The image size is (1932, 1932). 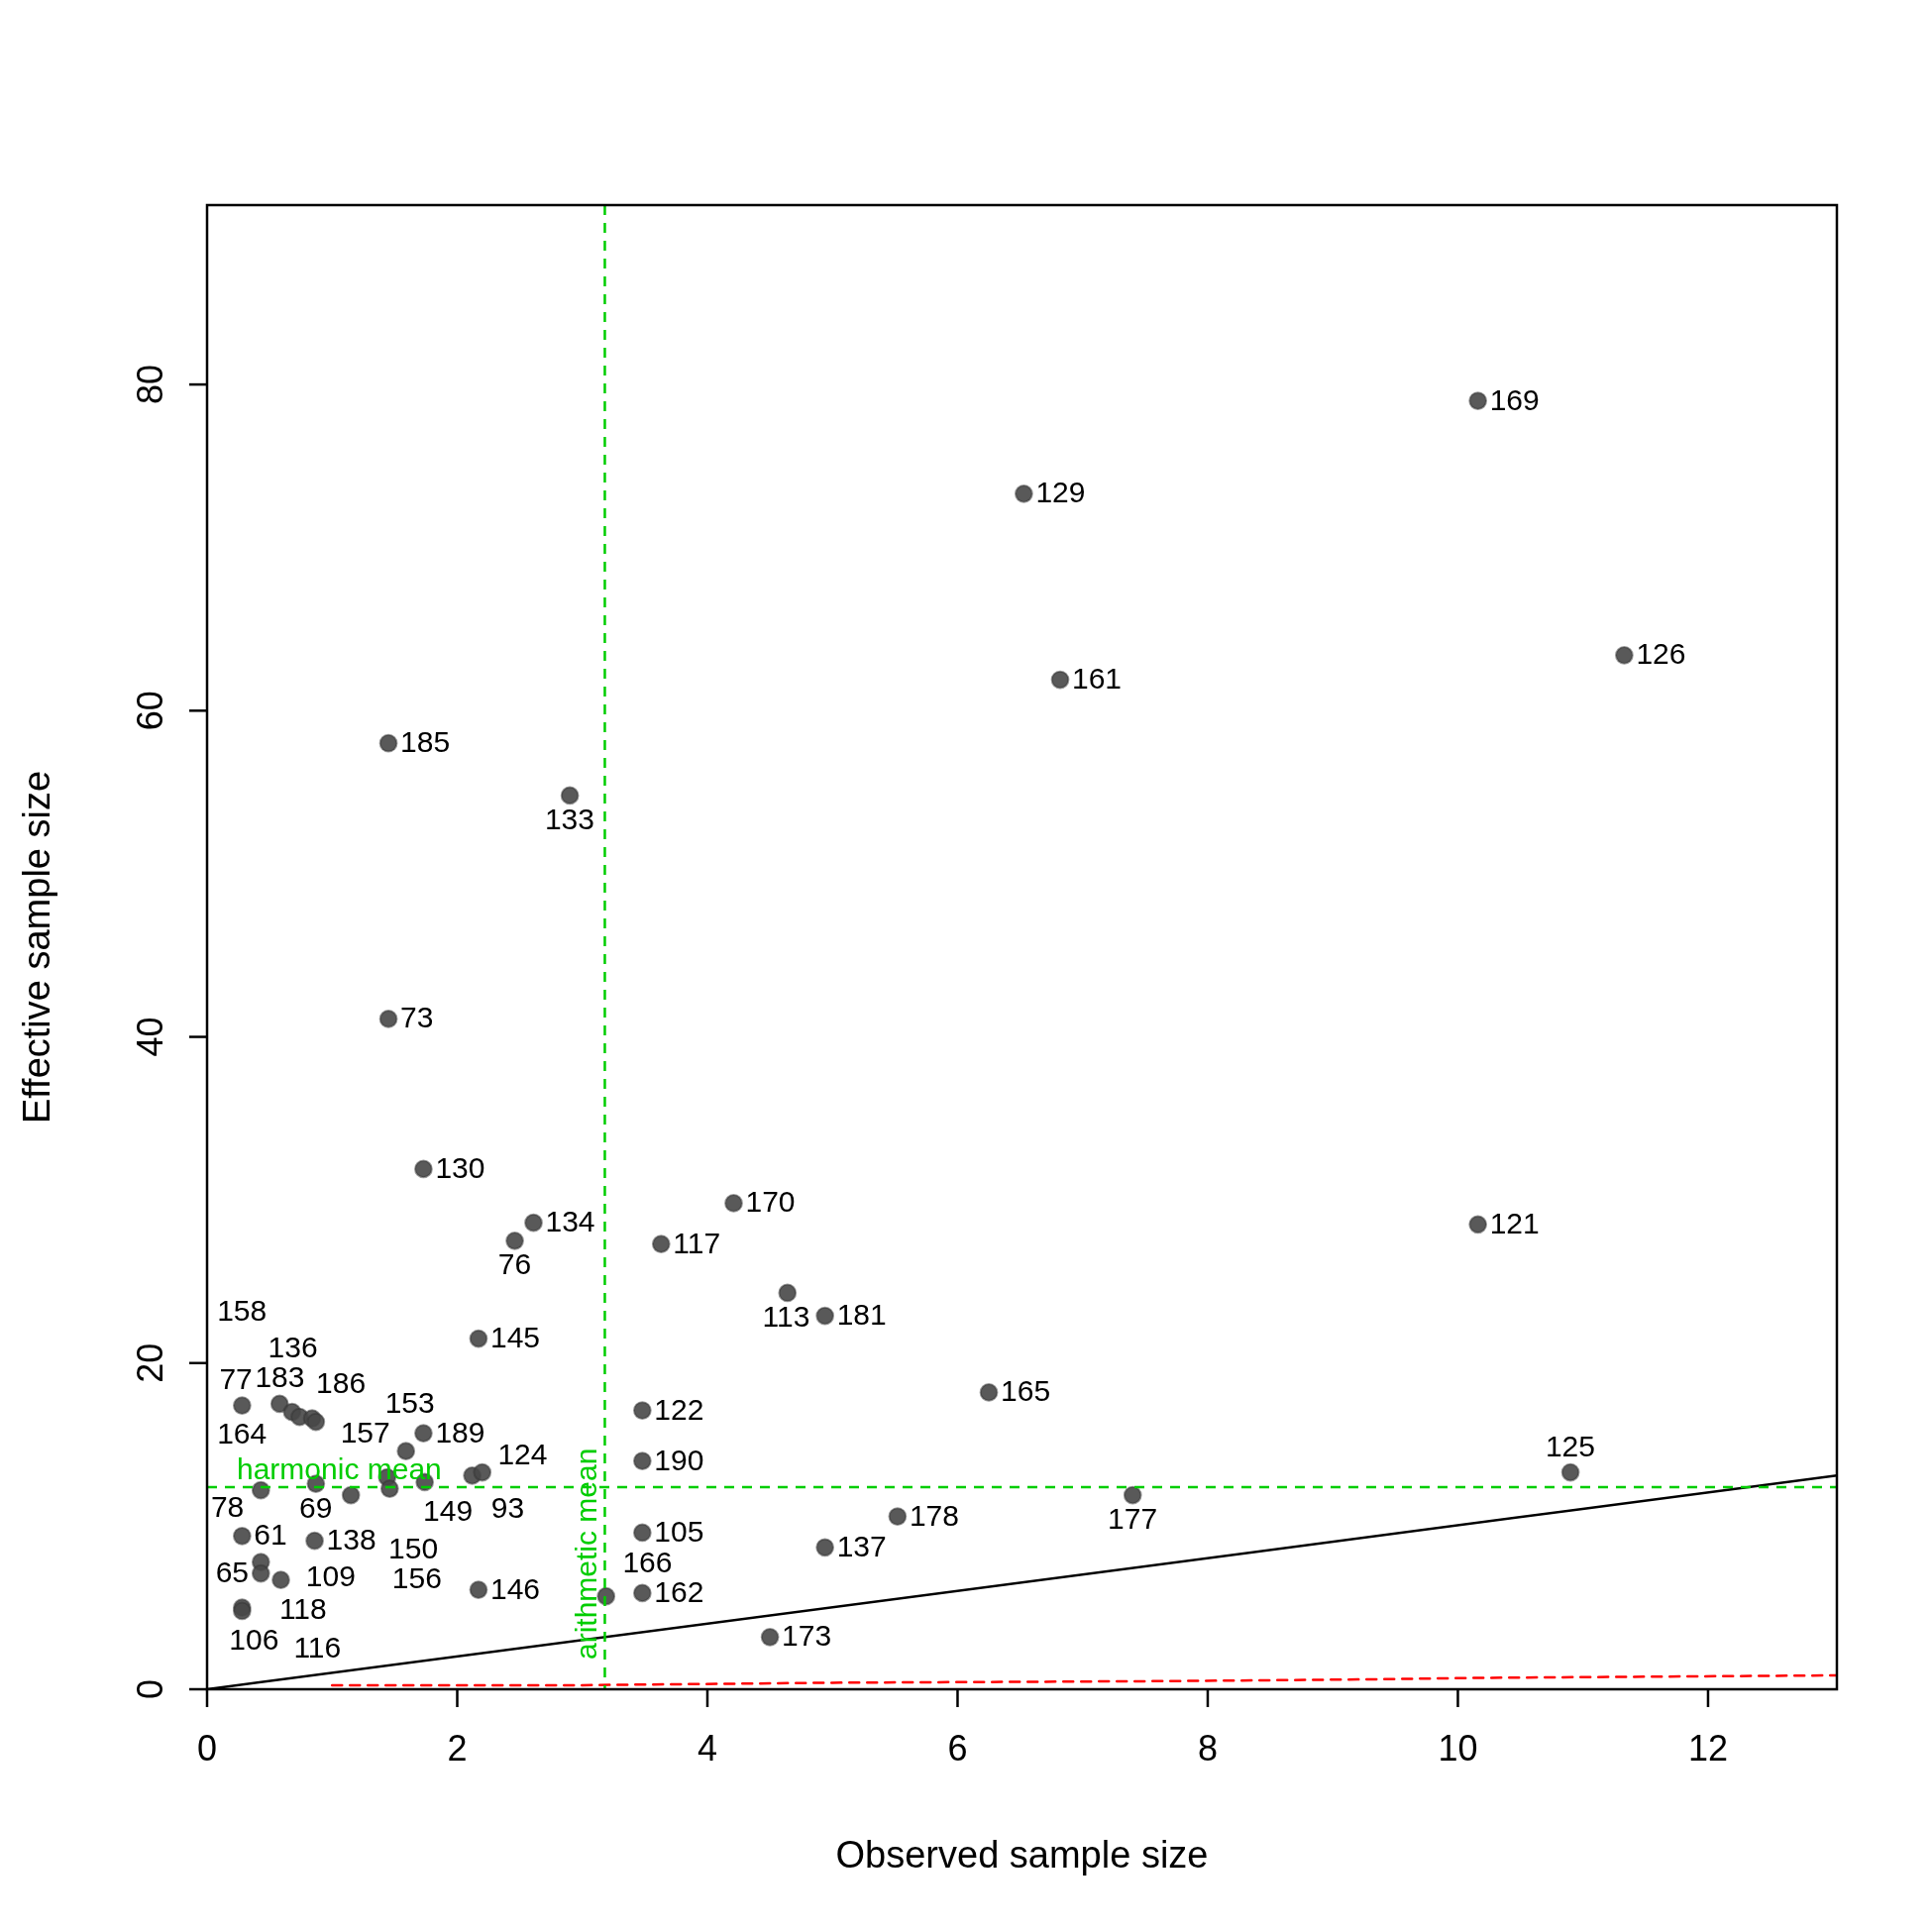 I want to click on annotation: 61, so click(x=270, y=1535).